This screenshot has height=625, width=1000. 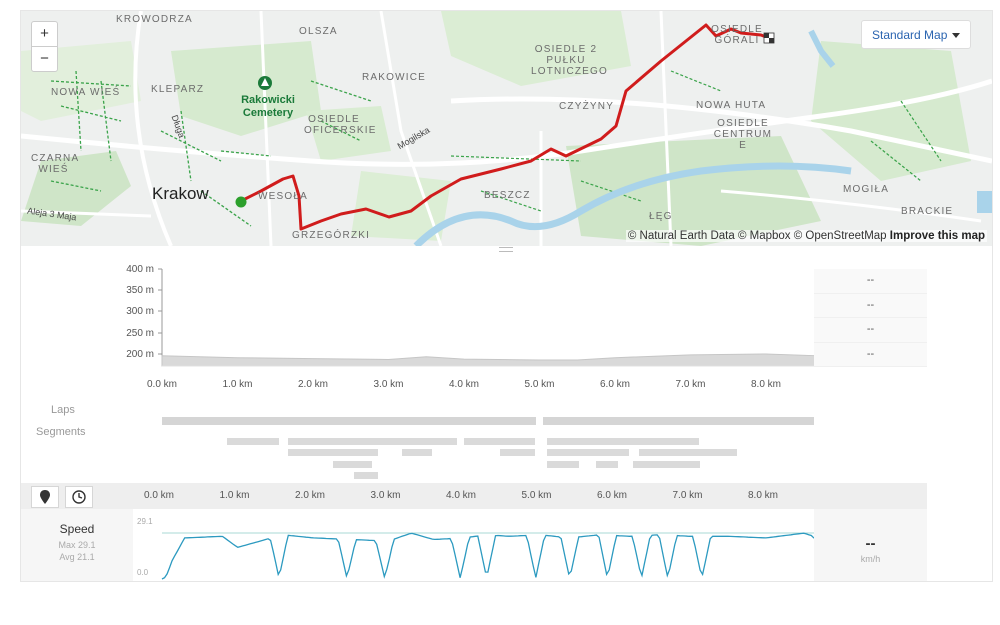 What do you see at coordinates (313, 384) in the screenshot?
I see `elevation-x-tick: 2.0 km` at bounding box center [313, 384].